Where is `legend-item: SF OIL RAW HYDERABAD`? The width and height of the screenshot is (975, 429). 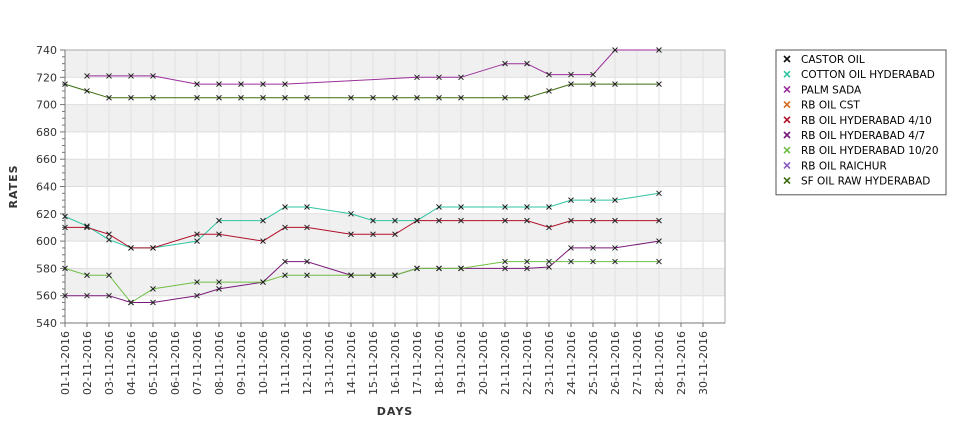
legend-item: SF OIL RAW HYDERABAD is located at coordinates (856, 182).